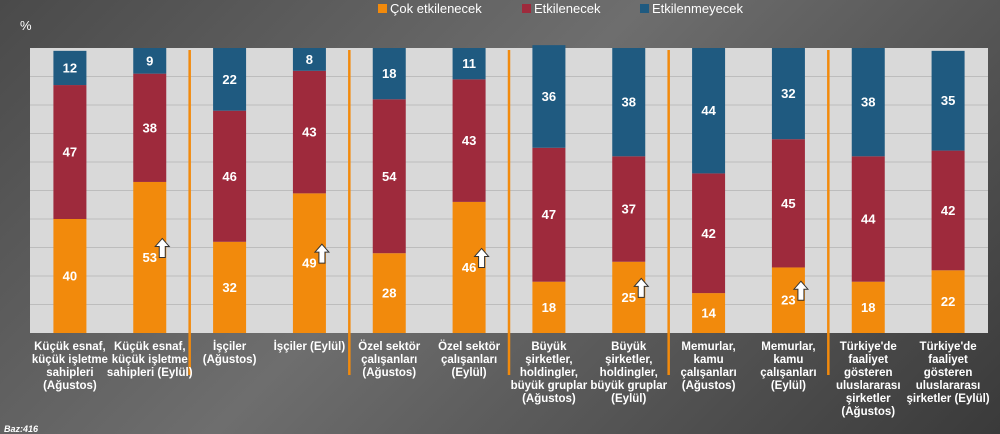 The image size is (1000, 434). What do you see at coordinates (230, 346) in the screenshot?
I see `category-label: İşçiler` at bounding box center [230, 346].